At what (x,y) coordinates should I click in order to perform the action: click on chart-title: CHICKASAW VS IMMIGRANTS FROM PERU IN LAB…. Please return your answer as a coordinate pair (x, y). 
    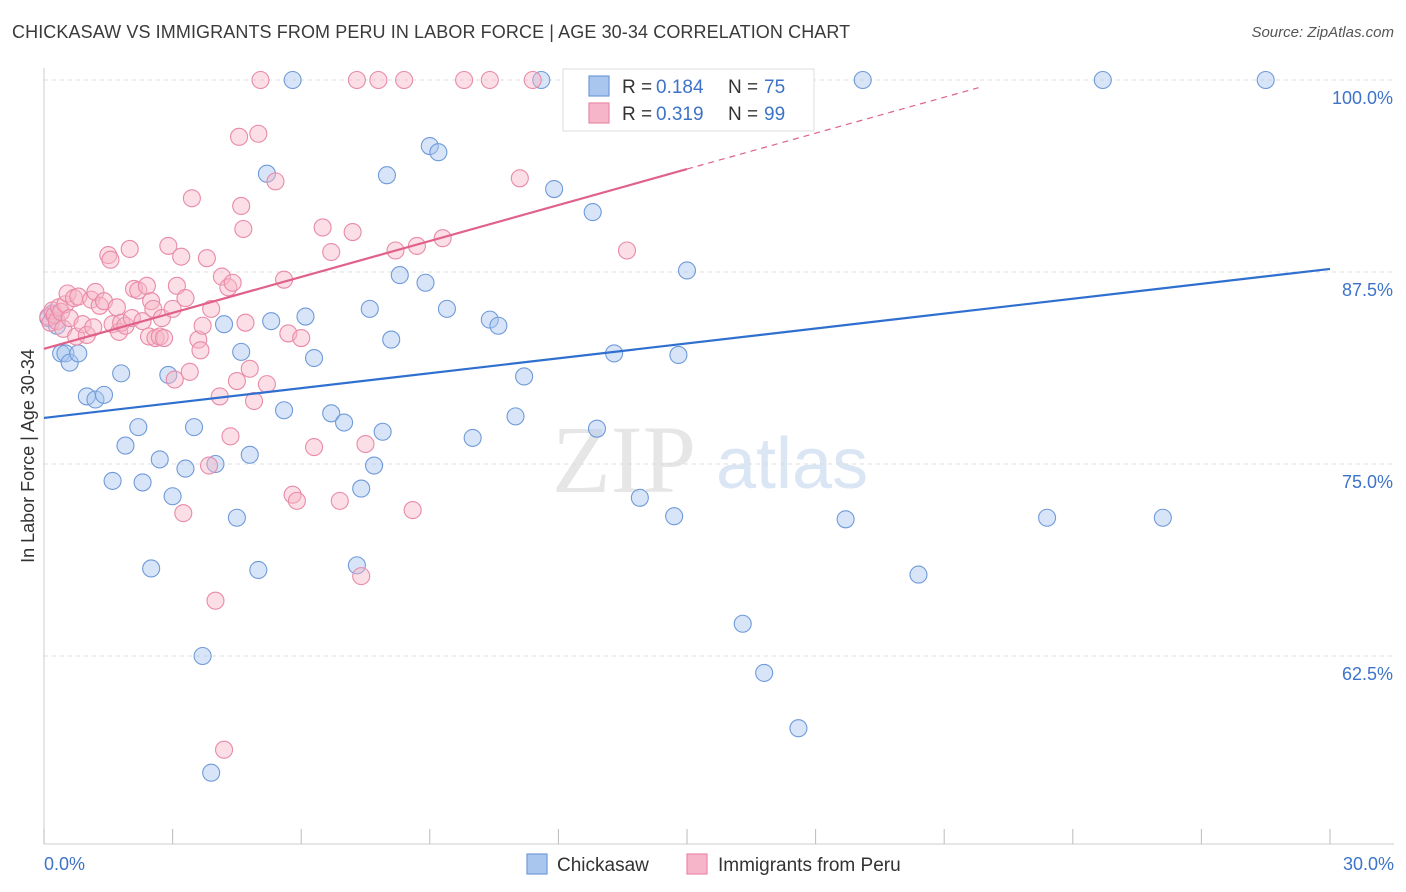
    Looking at the image, I should click on (431, 32).